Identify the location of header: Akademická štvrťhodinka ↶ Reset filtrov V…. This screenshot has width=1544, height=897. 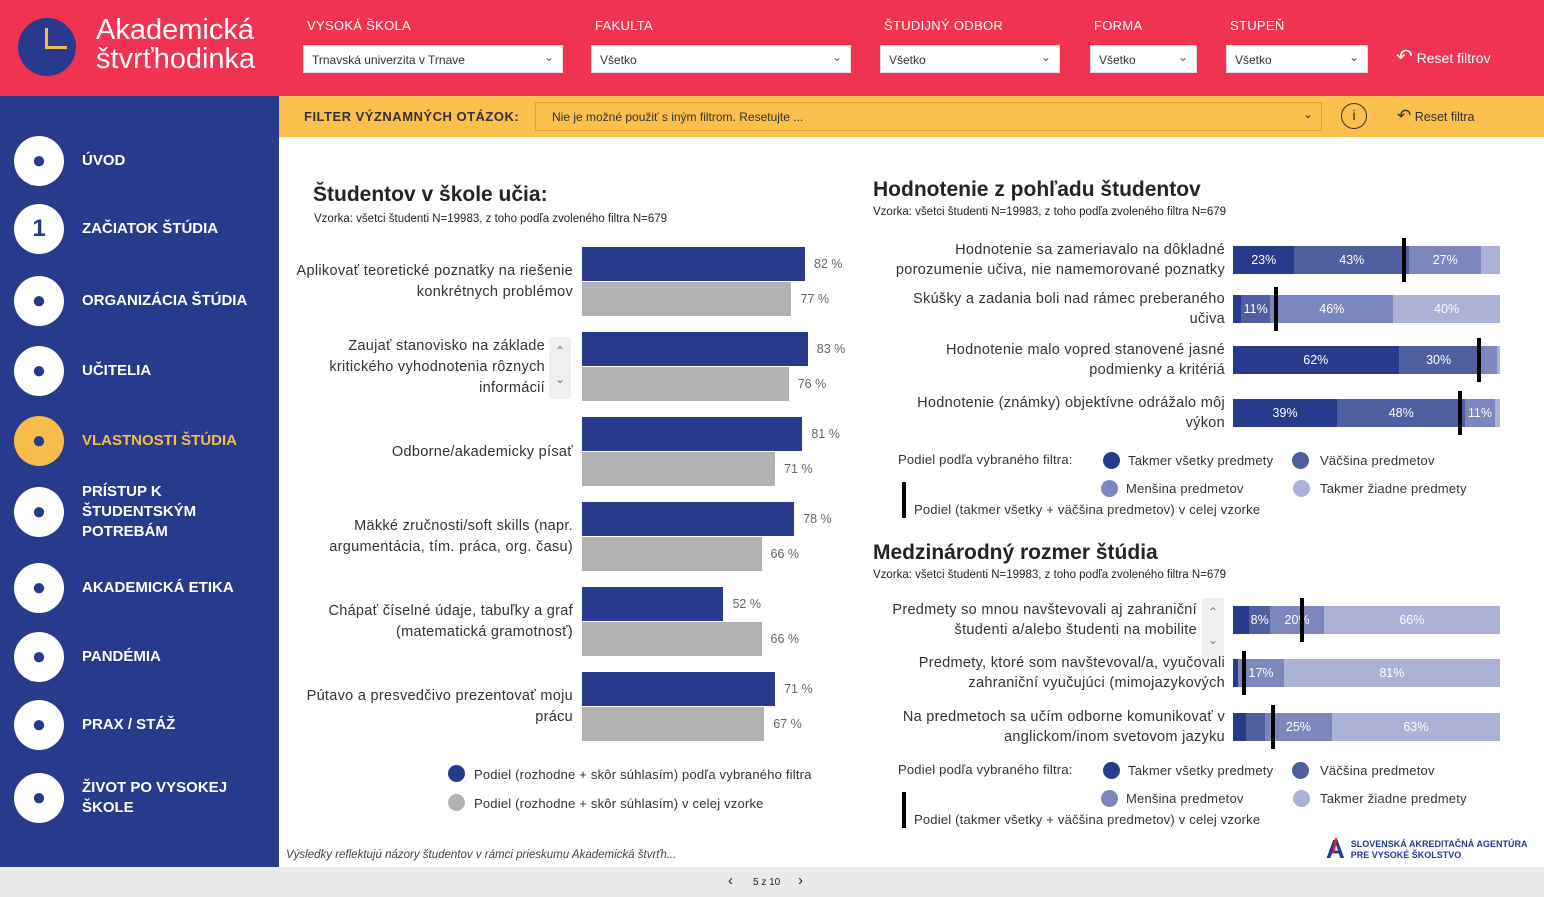
(772, 48).